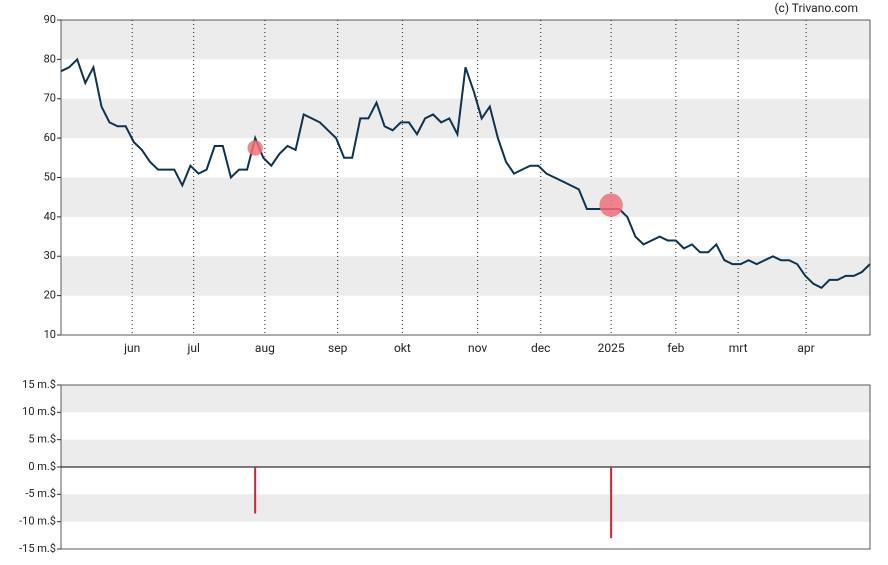 Image resolution: width=888 pixels, height=565 pixels. What do you see at coordinates (39, 411) in the screenshot?
I see `y-tick-label: 10 m.$` at bounding box center [39, 411].